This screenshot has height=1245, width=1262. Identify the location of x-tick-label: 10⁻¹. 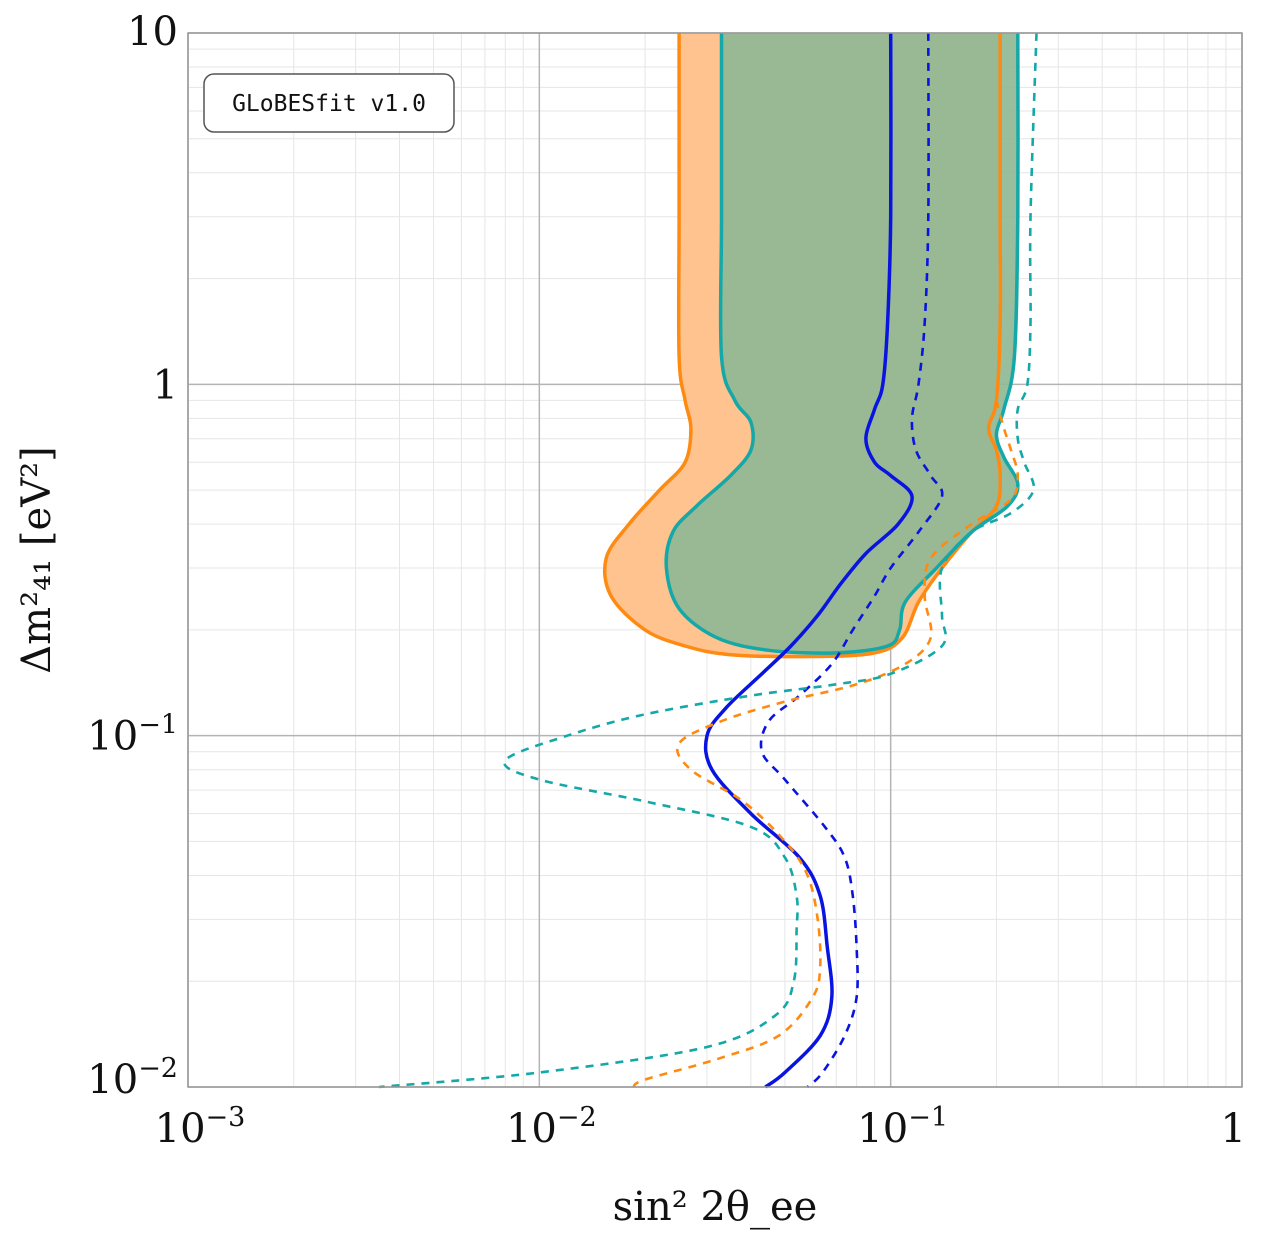
(902, 1127).